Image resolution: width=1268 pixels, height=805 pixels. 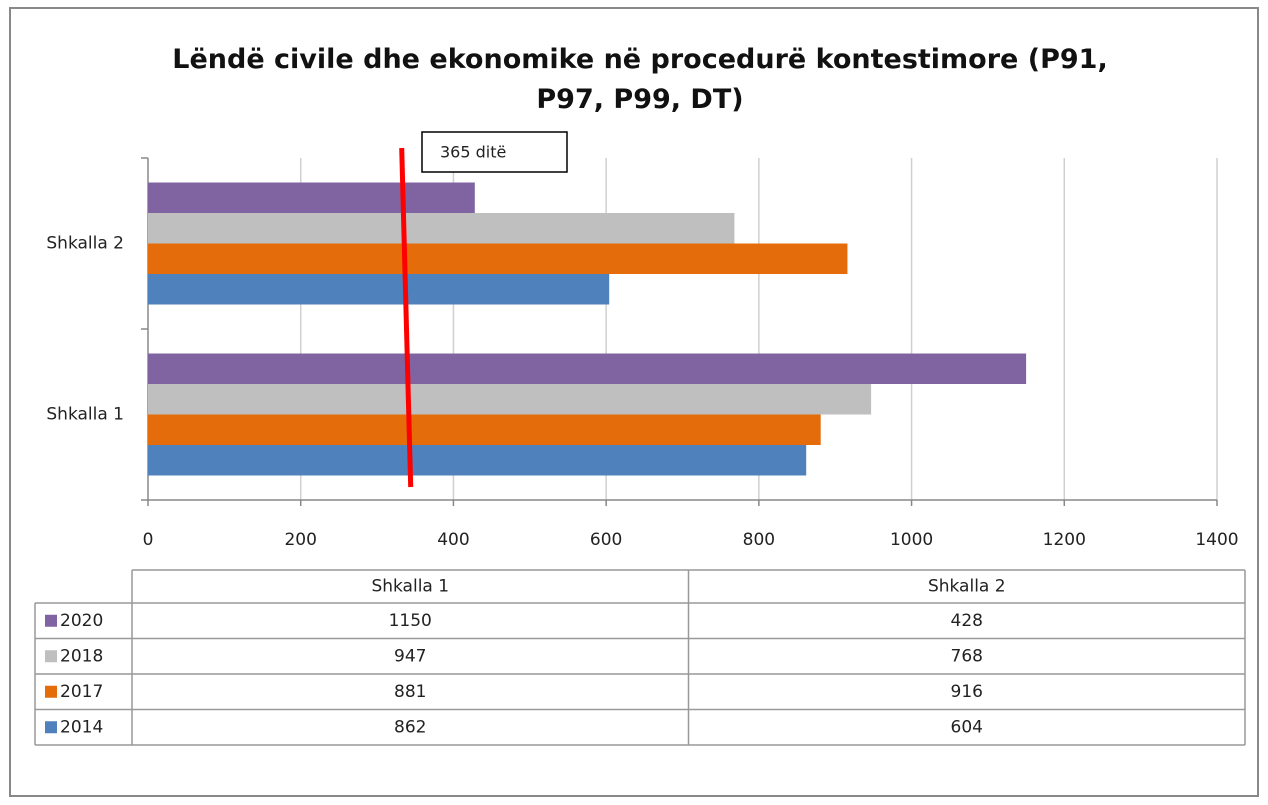 What do you see at coordinates (967, 692) in the screenshot?
I see `table-cell: 916` at bounding box center [967, 692].